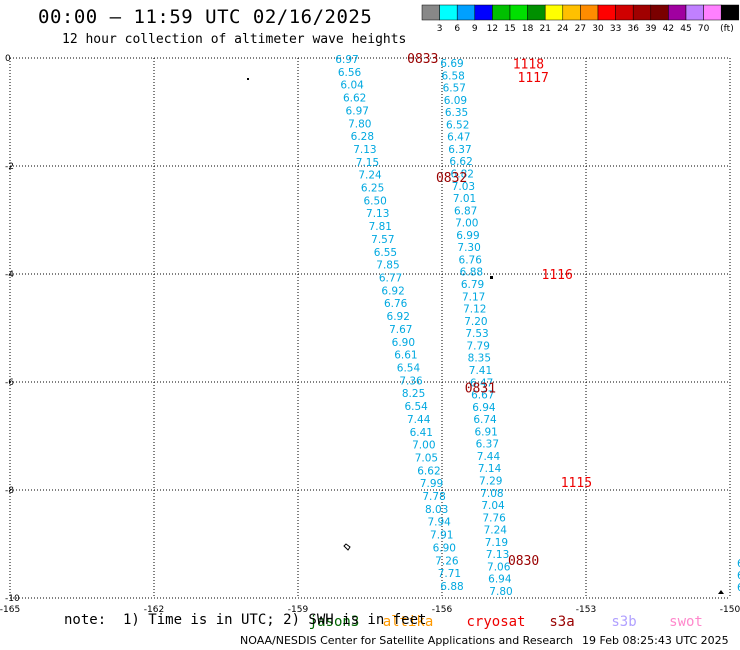  What do you see at coordinates (495, 622) in the screenshot?
I see `satellite-legend-item: cryosat` at bounding box center [495, 622].